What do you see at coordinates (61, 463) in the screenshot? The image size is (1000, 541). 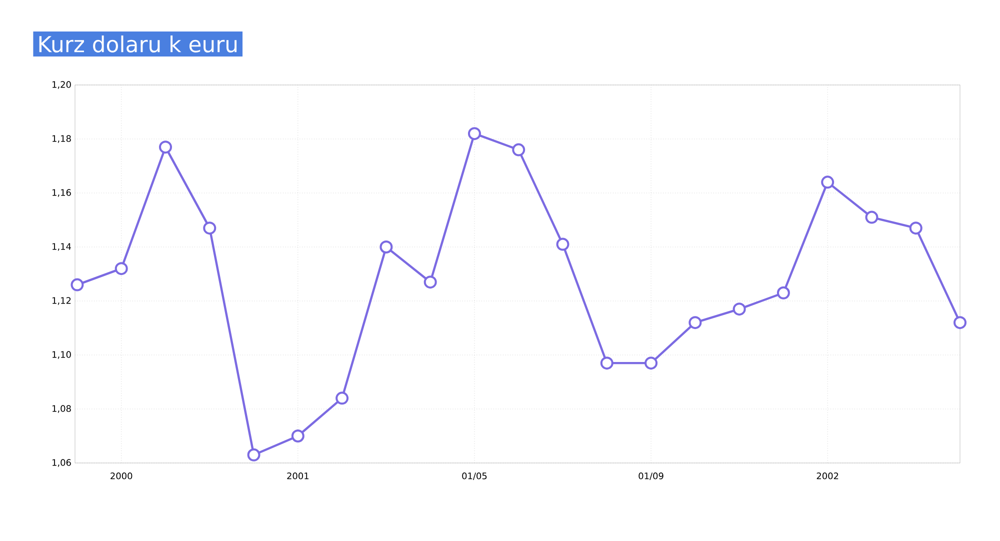 I see `y-tick-label: 1,06` at bounding box center [61, 463].